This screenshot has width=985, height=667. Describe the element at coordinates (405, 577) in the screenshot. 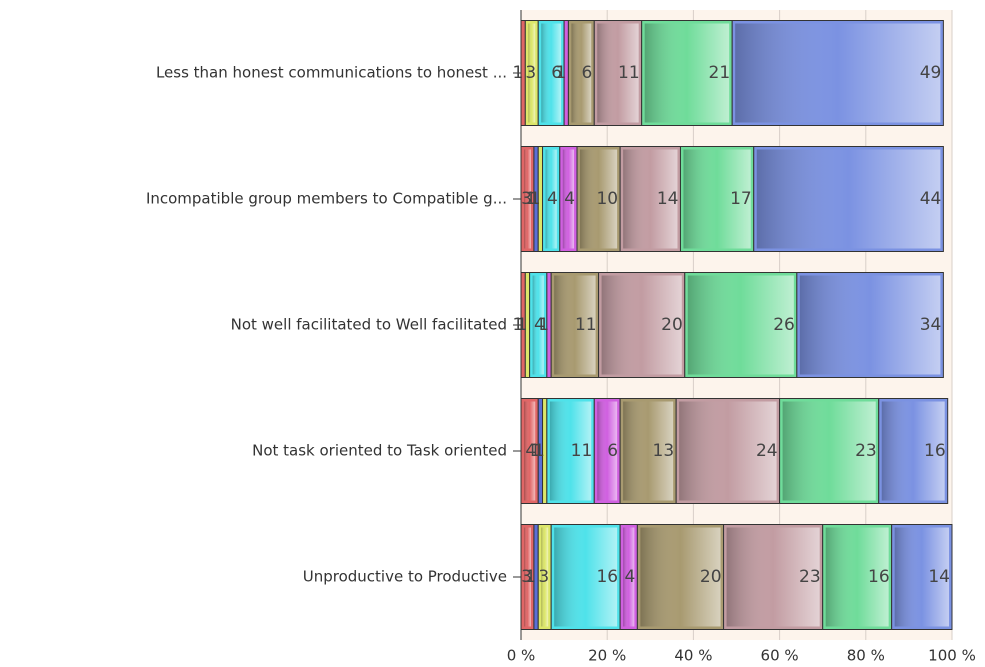

I see `y-tick-label: Unproductive to Productive` at that location.